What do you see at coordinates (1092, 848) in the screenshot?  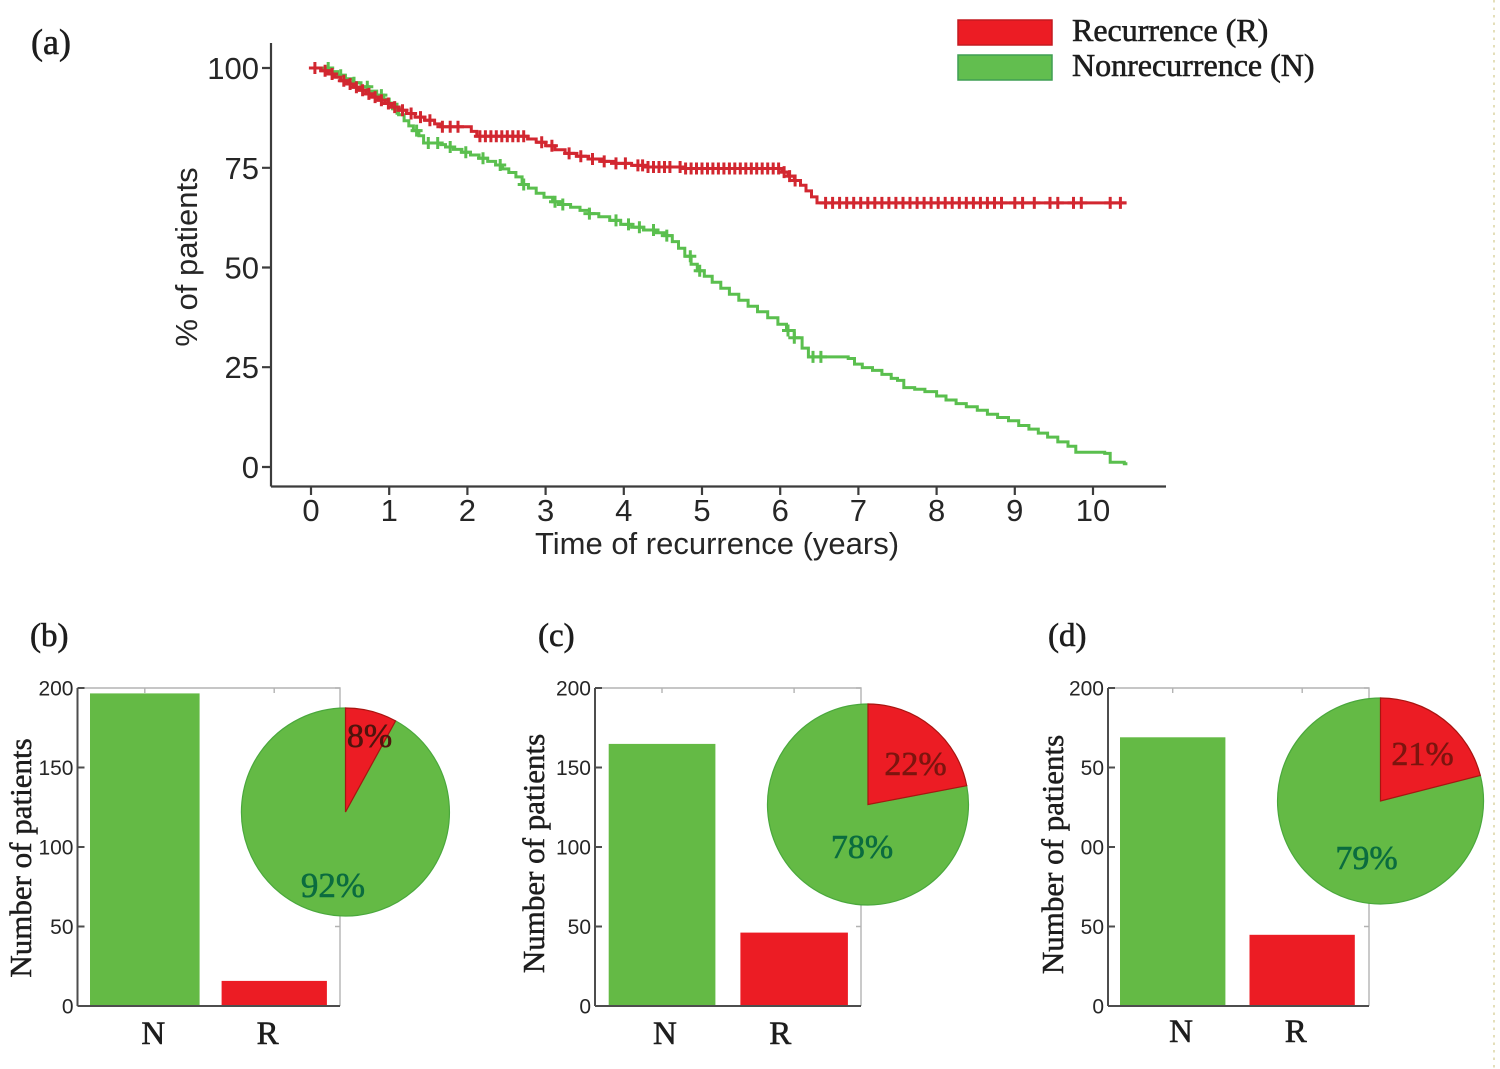 I see `svg-text: 00` at bounding box center [1092, 848].